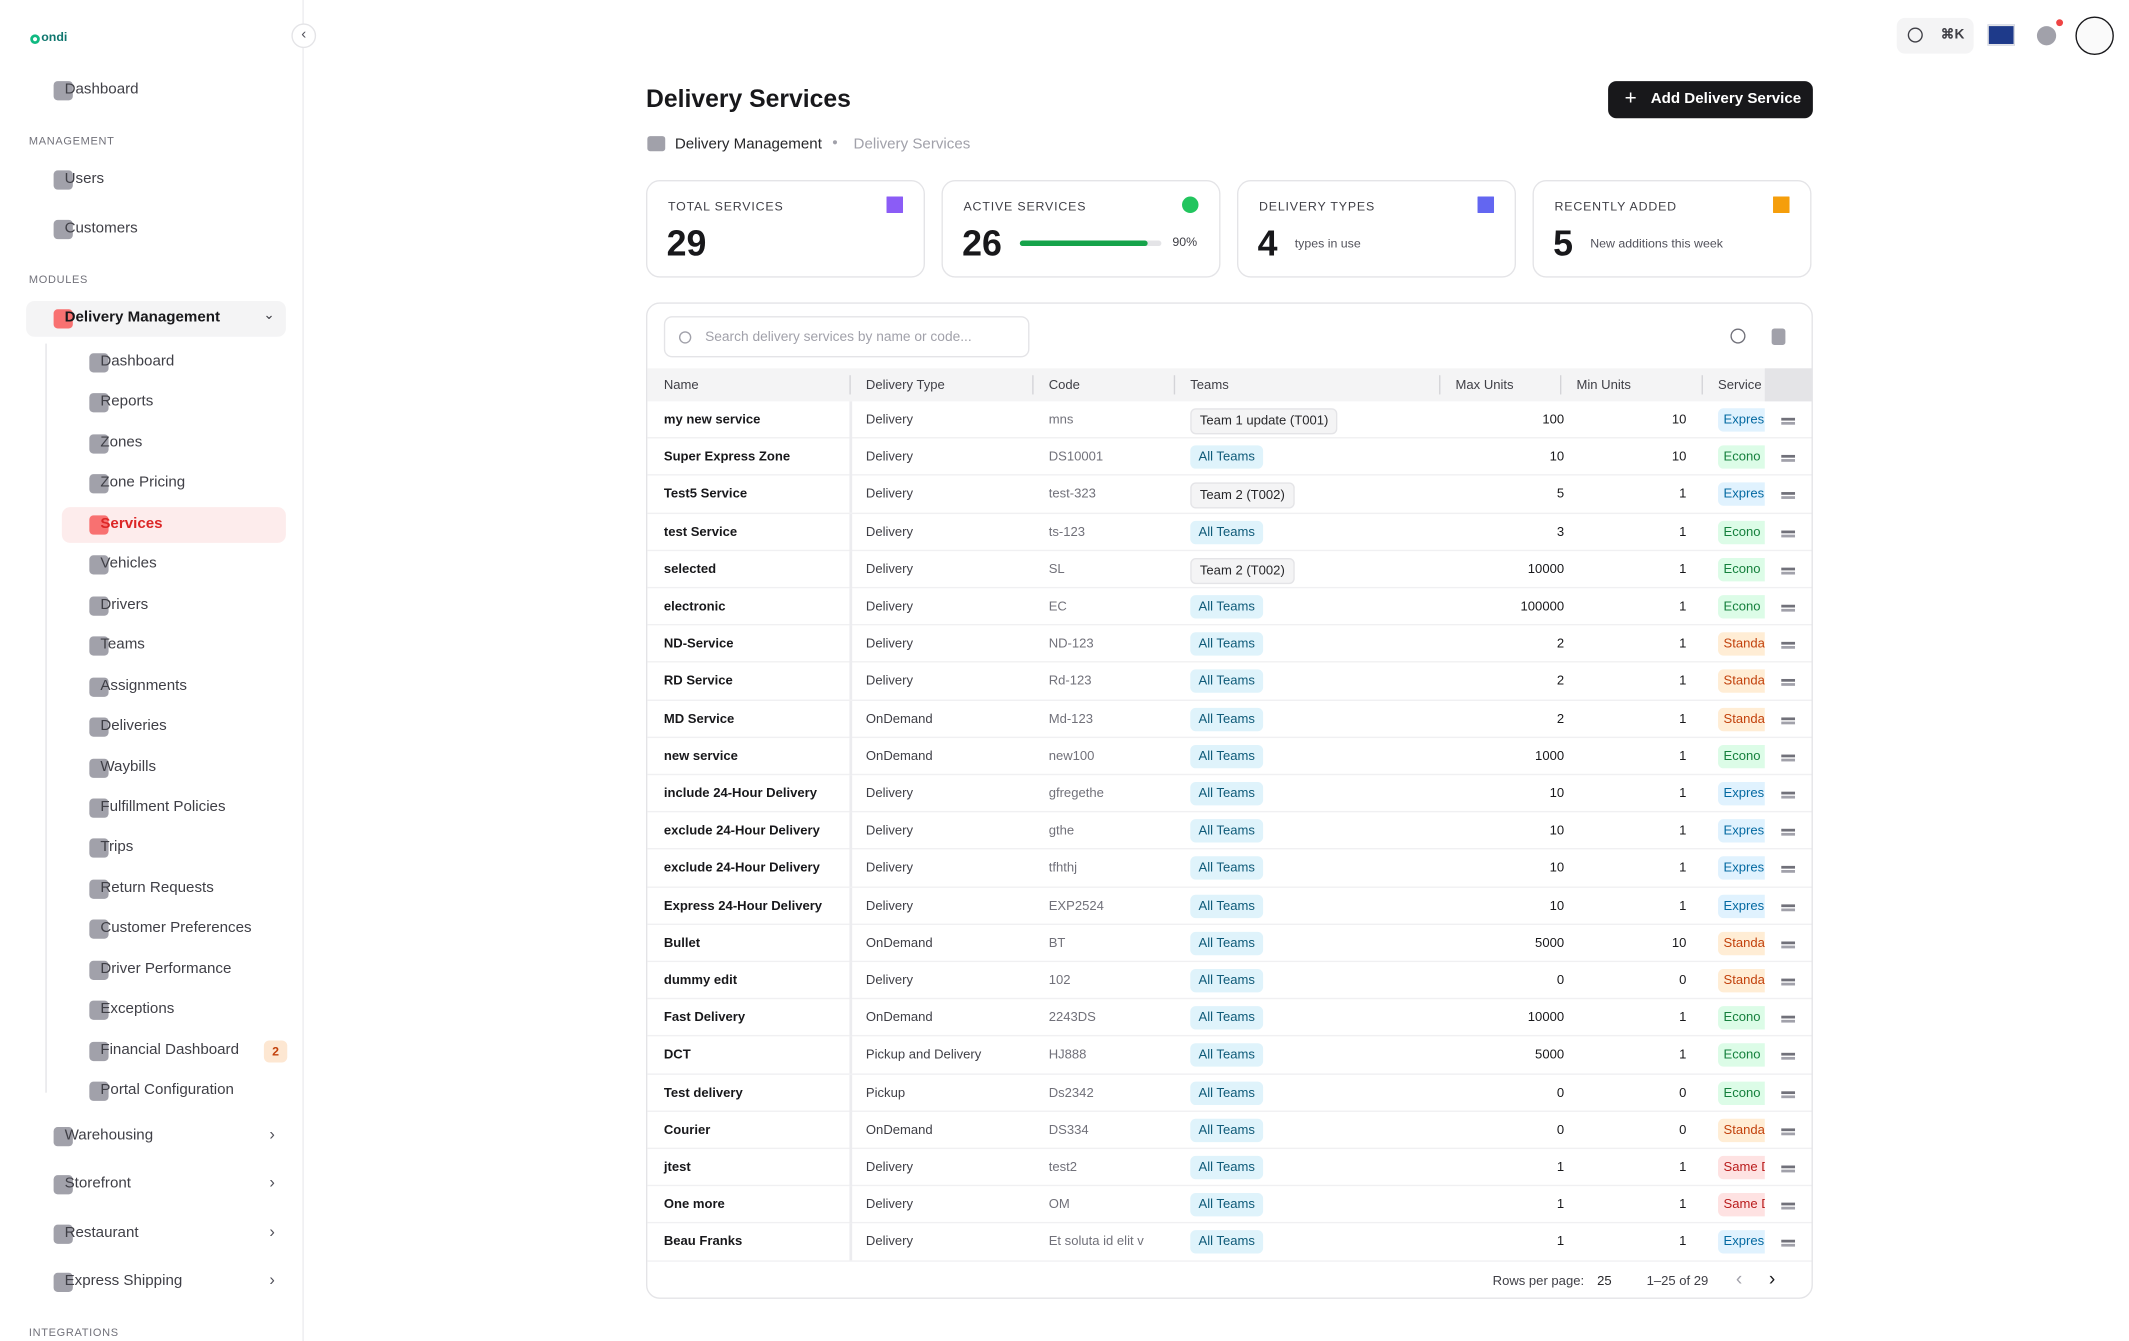 This screenshot has height=1341, width=2129. Describe the element at coordinates (1741, 943) in the screenshot. I see `service-badge: Standa` at that location.